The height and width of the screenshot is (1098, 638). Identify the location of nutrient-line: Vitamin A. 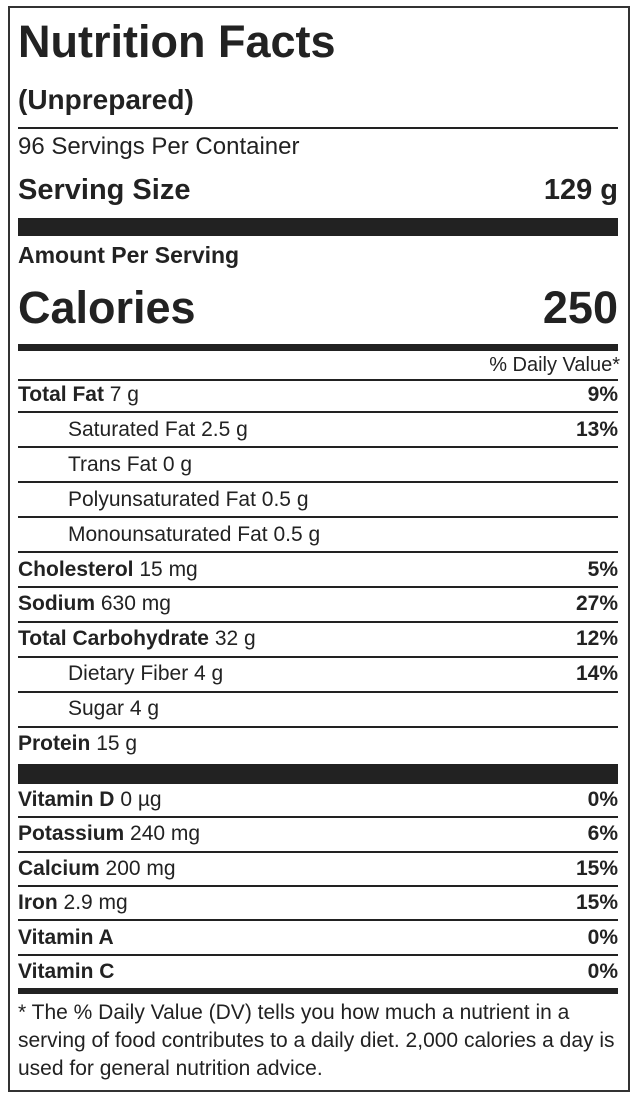
(66, 938).